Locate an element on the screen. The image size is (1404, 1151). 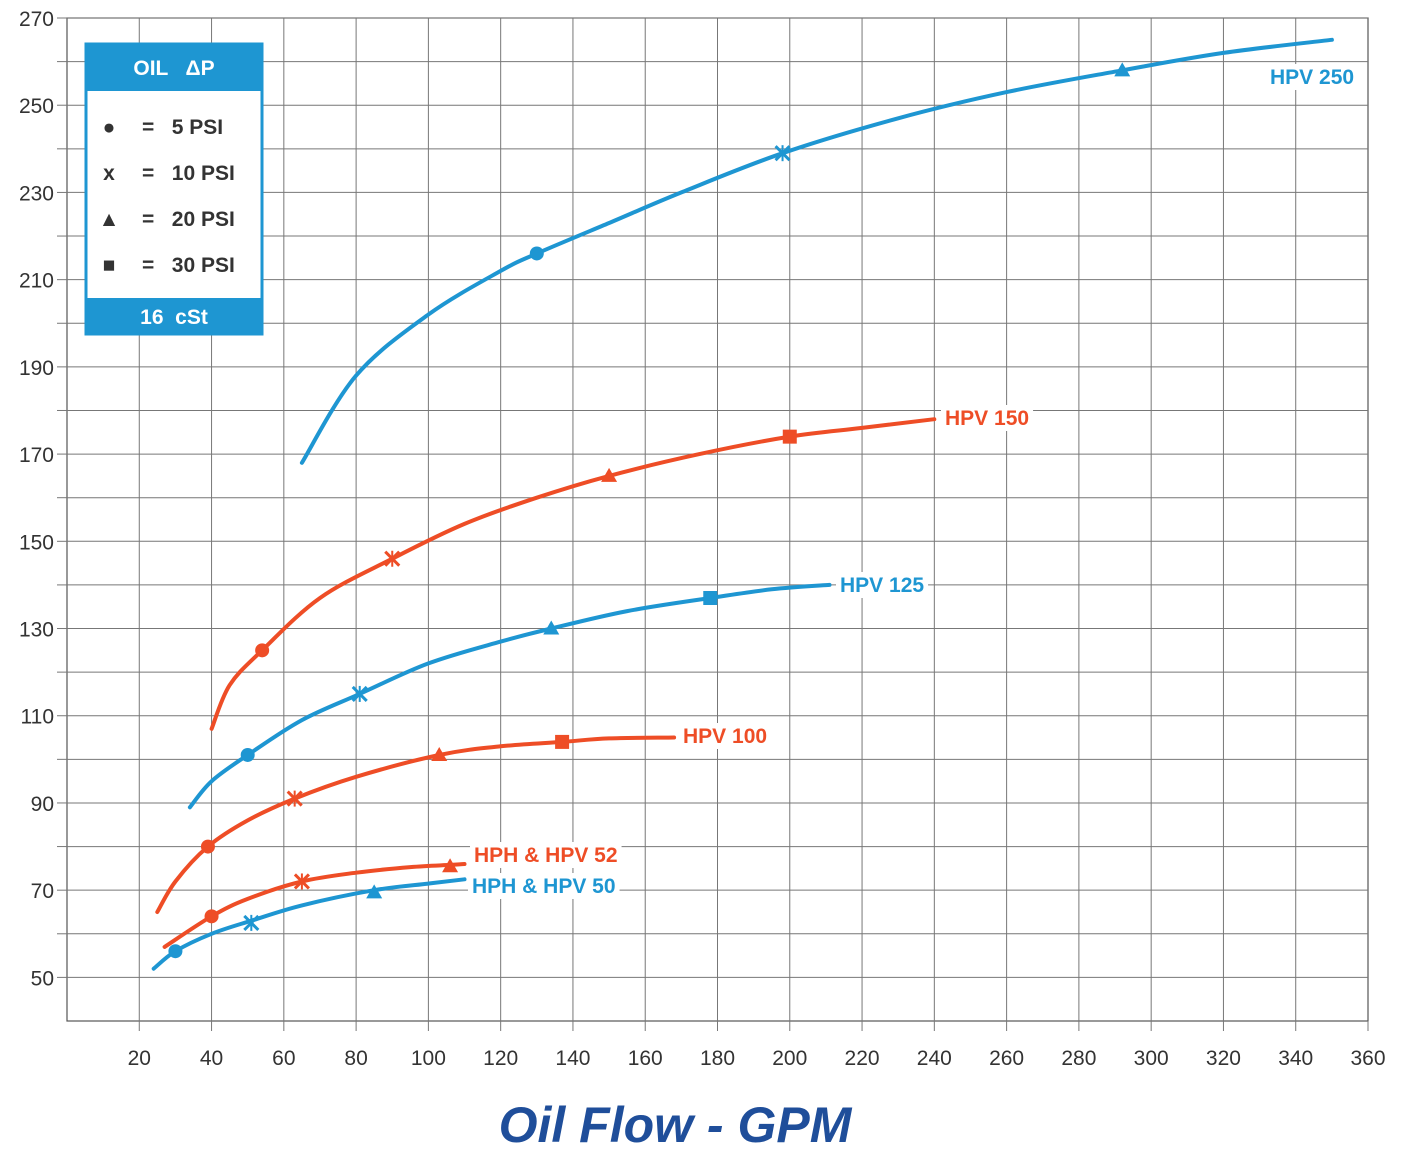
y-tick-label: 110 is located at coordinates (37, 717).